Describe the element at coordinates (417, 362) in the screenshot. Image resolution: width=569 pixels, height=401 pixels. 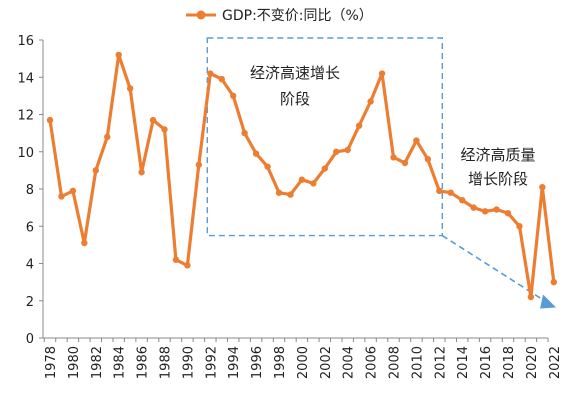
I see `x-tick-label: 2010` at that location.